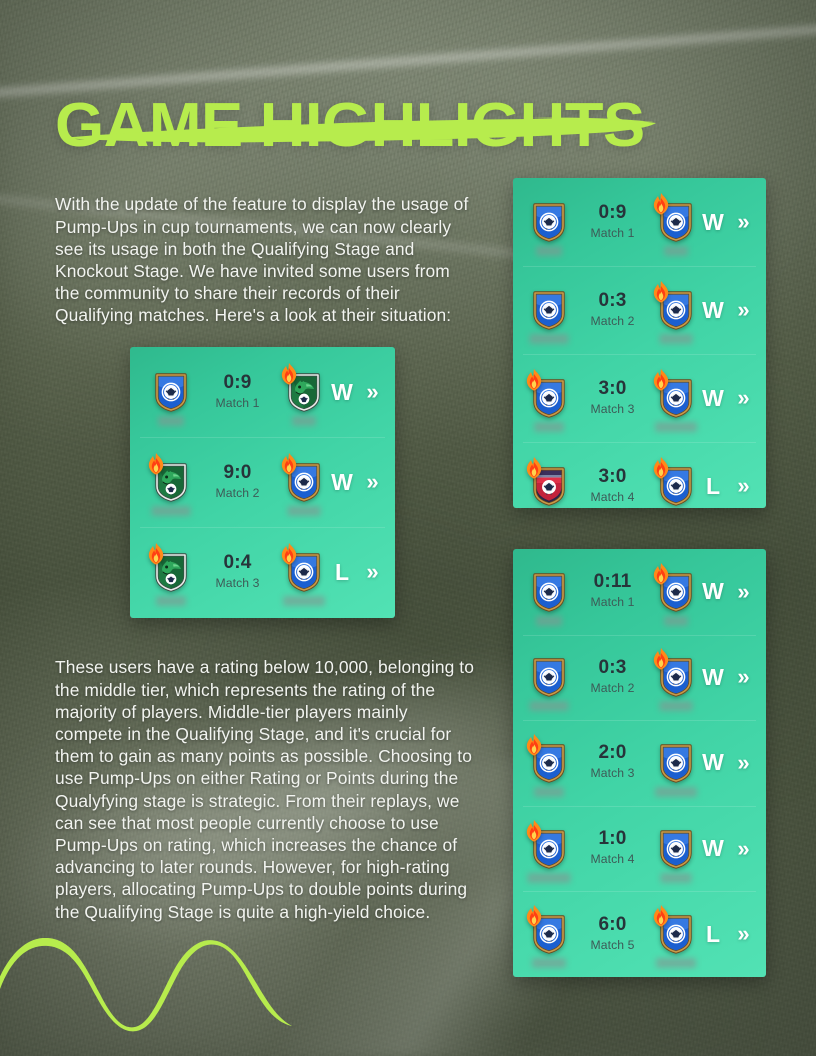 This screenshot has width=816, height=1056. What do you see at coordinates (612, 924) in the screenshot?
I see `match-score: 6:0` at bounding box center [612, 924].